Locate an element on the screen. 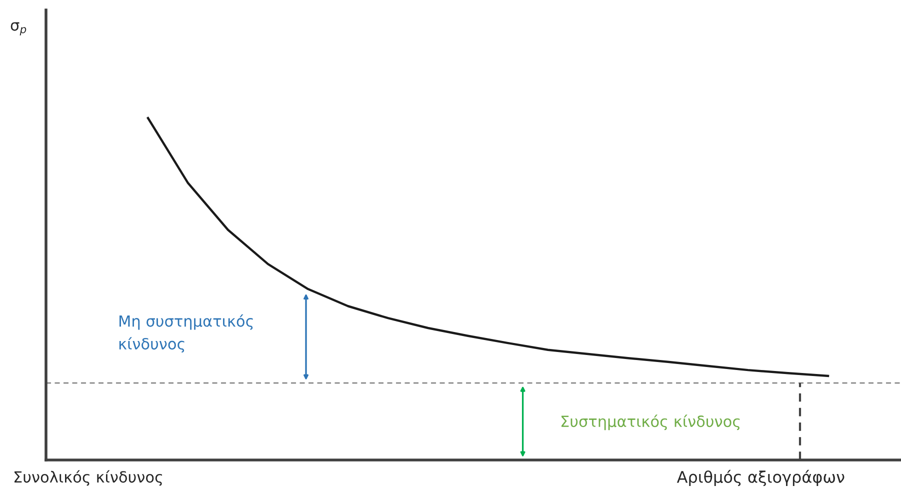 This screenshot has width=901, height=498. x-axis-title: Αριθμός αξιογράφων is located at coordinates (760, 478).